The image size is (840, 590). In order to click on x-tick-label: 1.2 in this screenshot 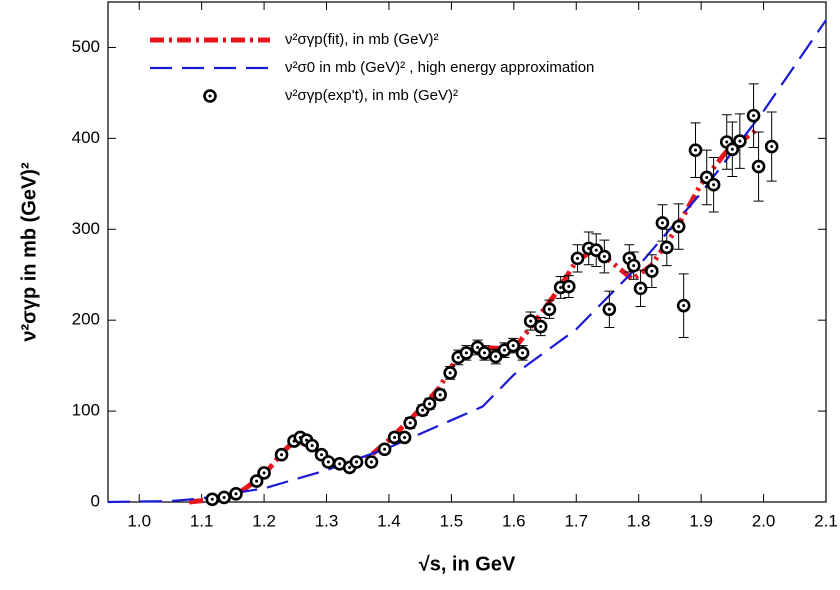, I will do `click(264, 520)`.